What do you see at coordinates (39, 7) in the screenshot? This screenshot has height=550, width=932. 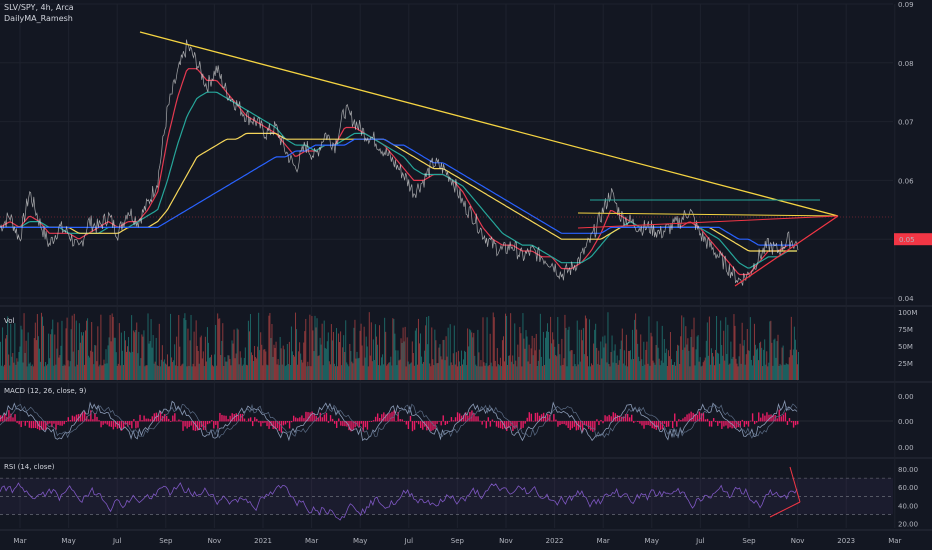 I see `symbol-title: SLV/SPY, 4h, Arca` at bounding box center [39, 7].